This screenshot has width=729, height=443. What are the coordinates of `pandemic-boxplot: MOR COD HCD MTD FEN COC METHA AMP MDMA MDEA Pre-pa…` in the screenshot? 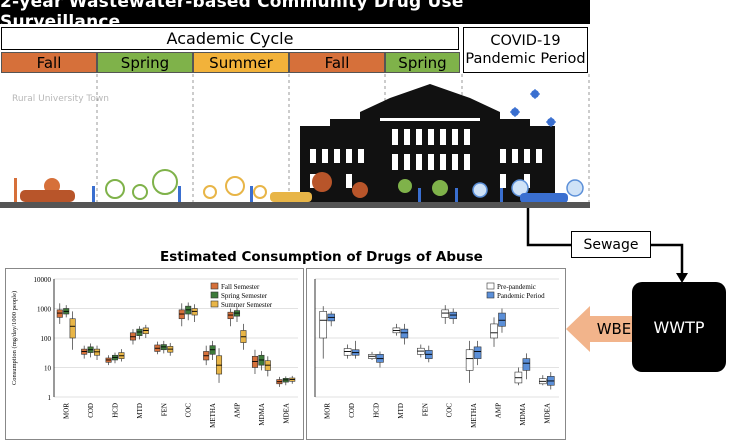 It's located at (436, 353).